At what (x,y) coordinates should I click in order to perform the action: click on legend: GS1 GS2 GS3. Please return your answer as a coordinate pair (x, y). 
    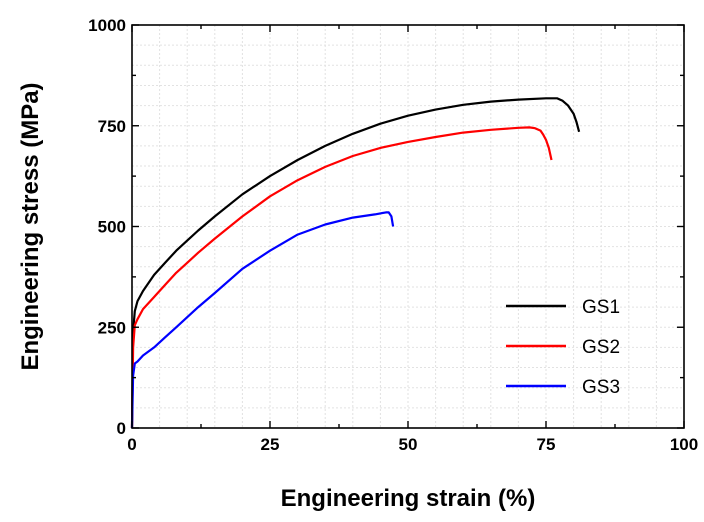
    Looking at the image, I should click on (563, 347).